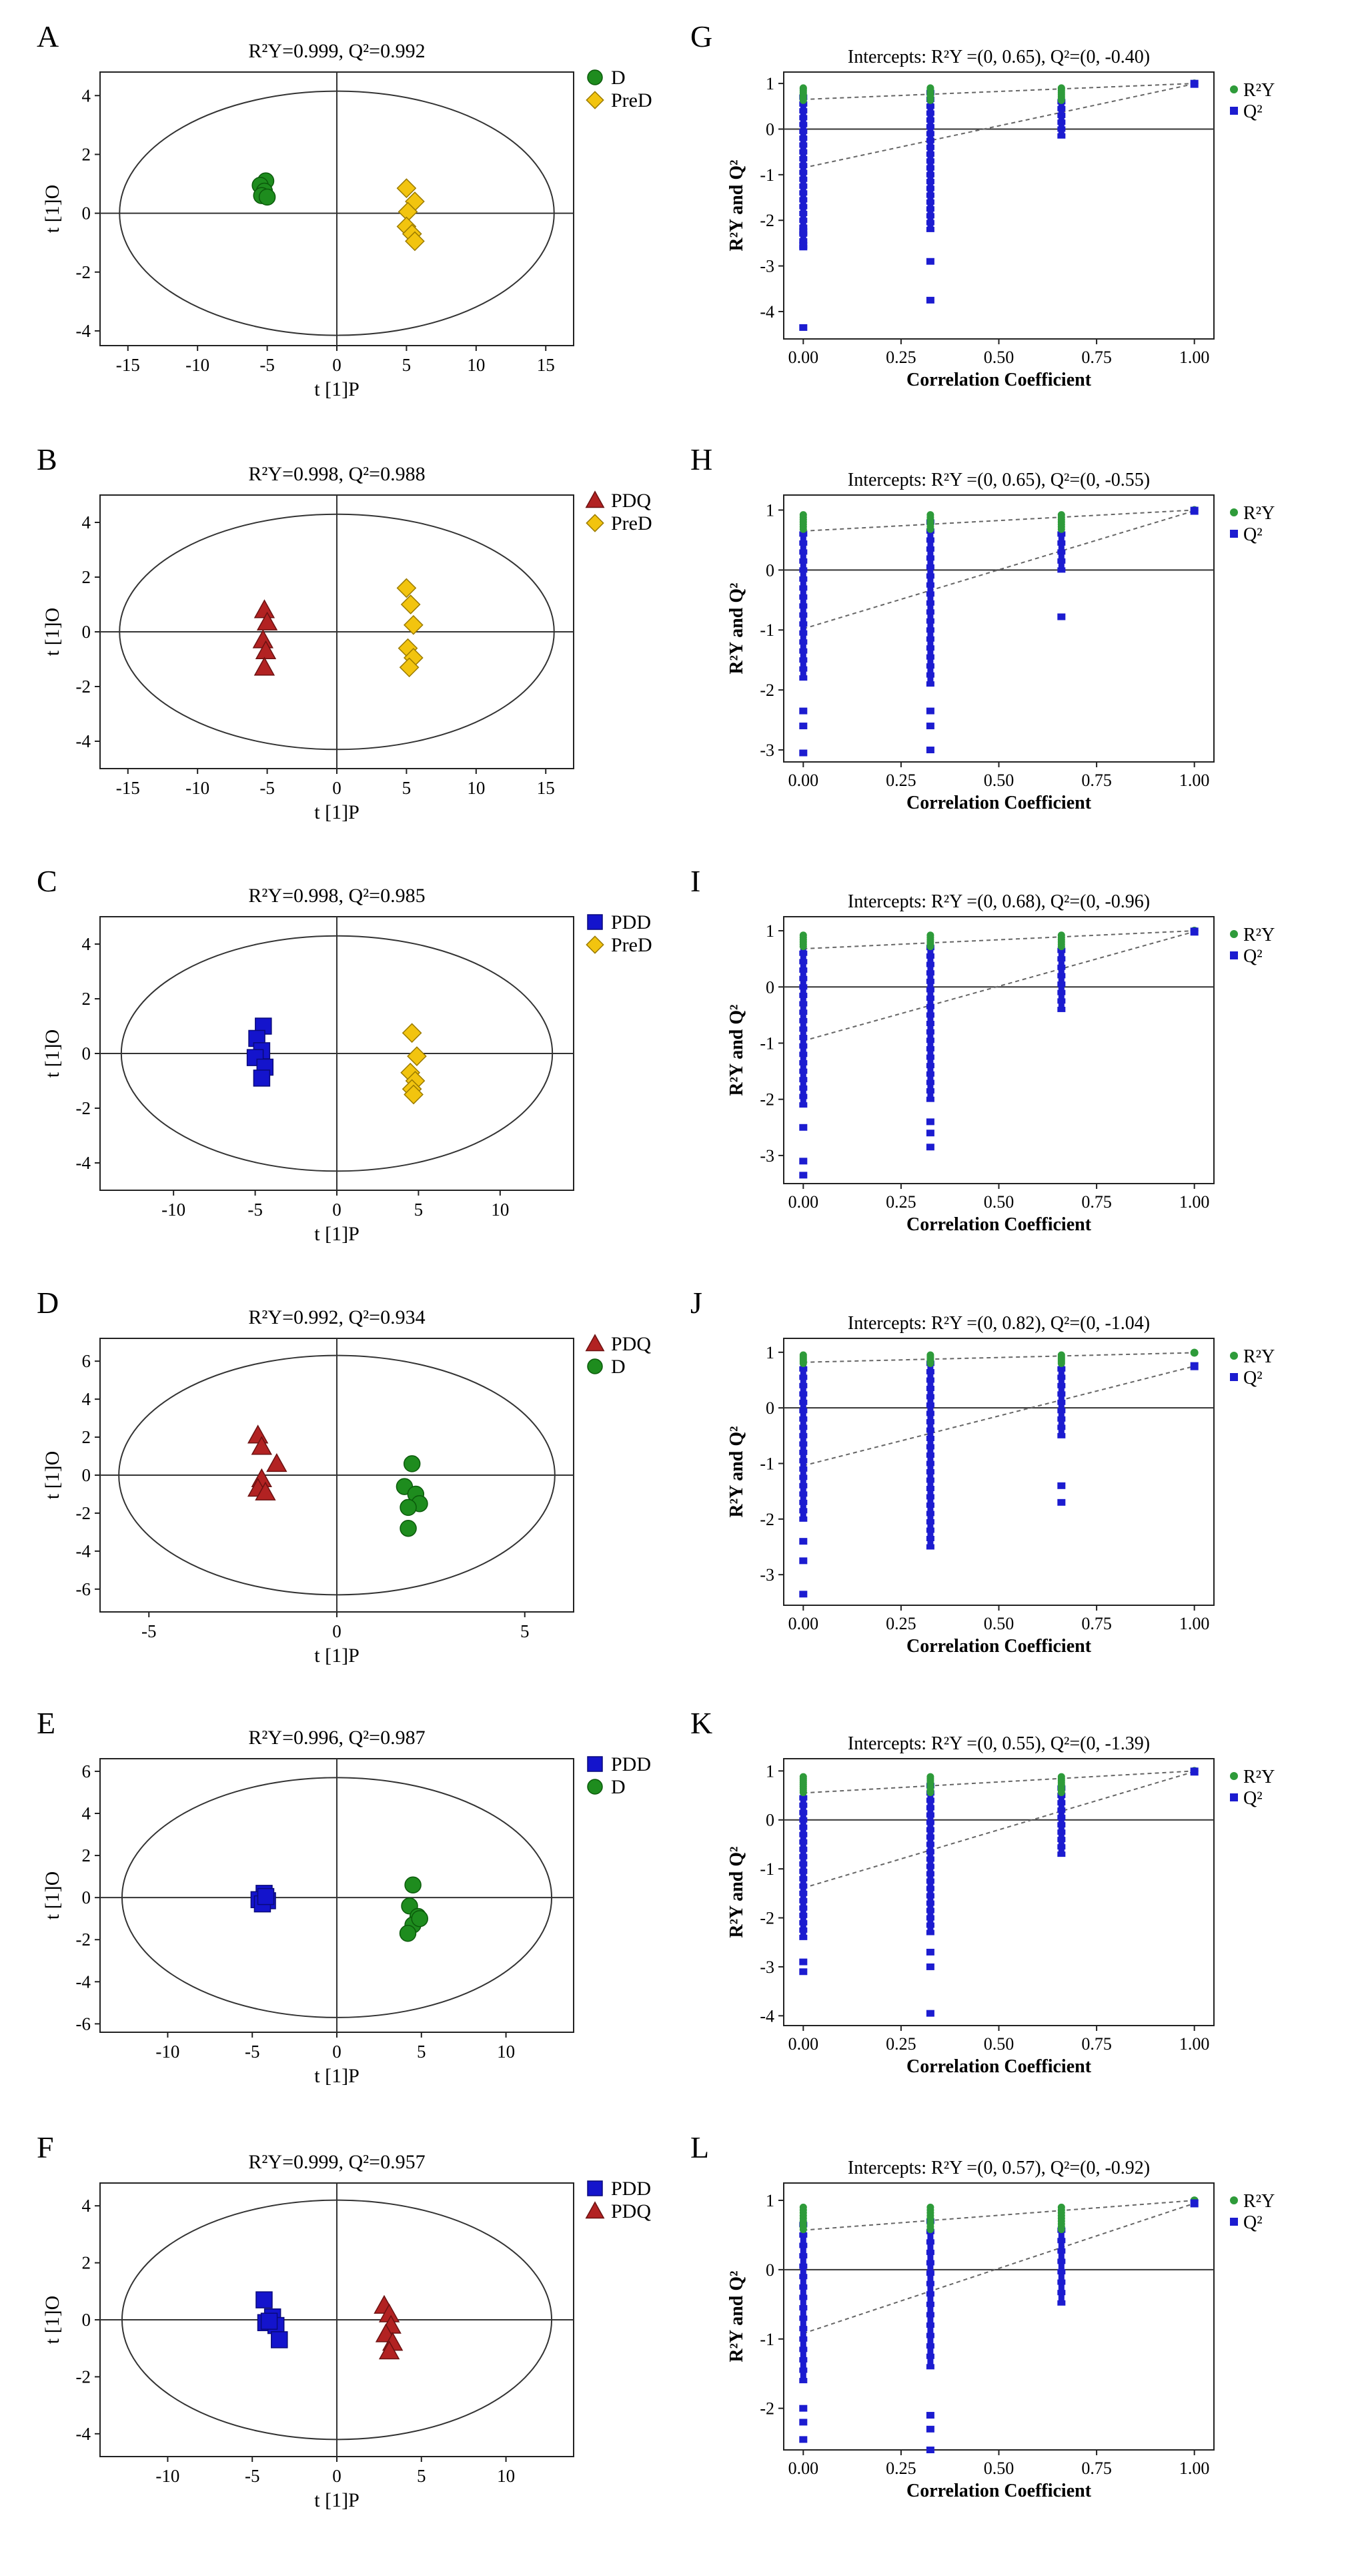 The width and height of the screenshot is (1346, 2576). I want to click on x-tick-label: 1.00, so click(1194, 1202).